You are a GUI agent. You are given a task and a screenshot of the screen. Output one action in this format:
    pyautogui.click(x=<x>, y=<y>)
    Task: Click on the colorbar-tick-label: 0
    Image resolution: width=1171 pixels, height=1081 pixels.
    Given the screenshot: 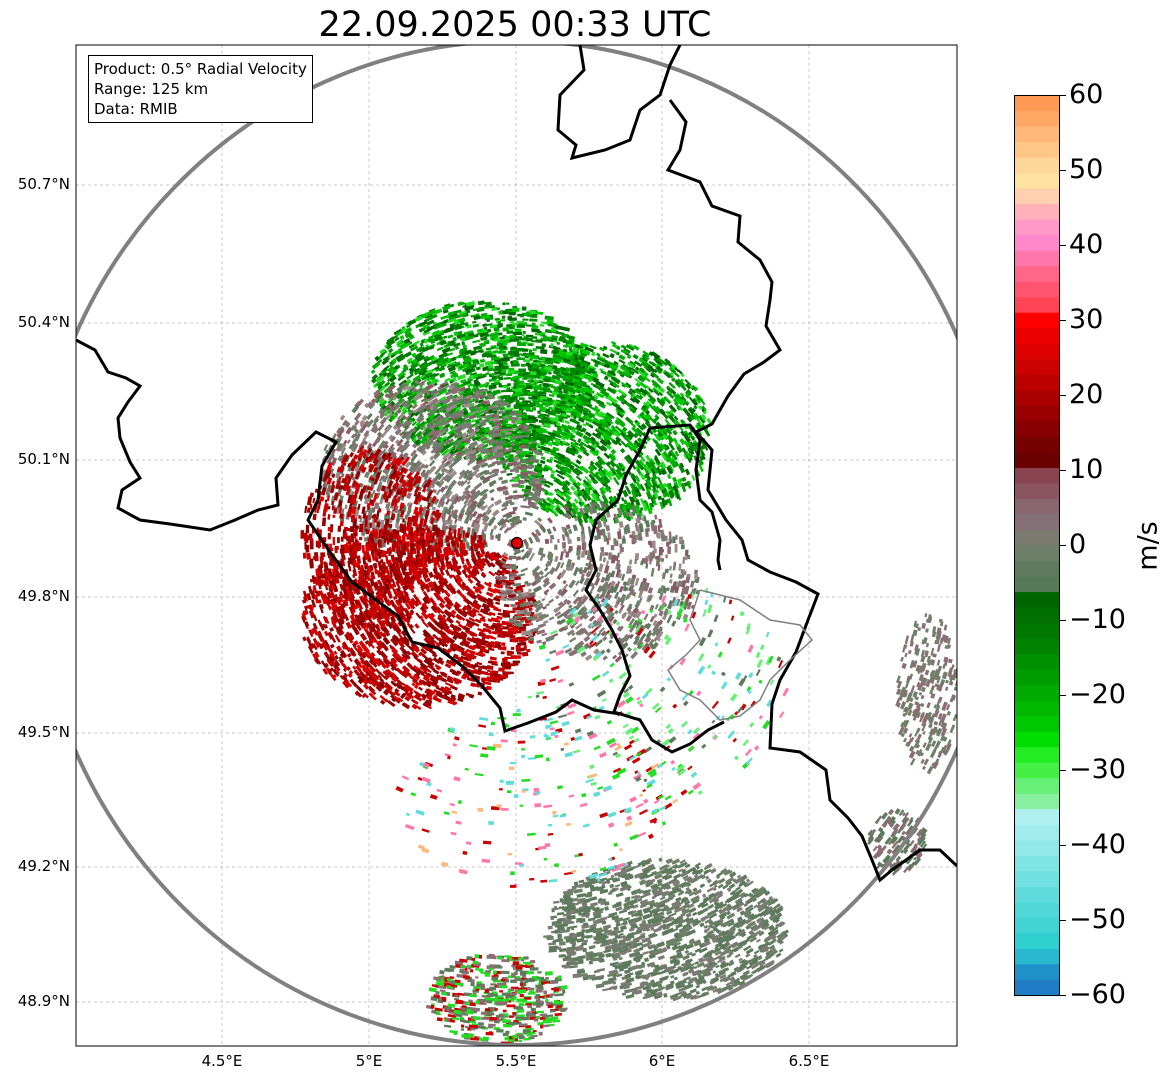 What is the action you would take?
    pyautogui.click(x=1078, y=544)
    